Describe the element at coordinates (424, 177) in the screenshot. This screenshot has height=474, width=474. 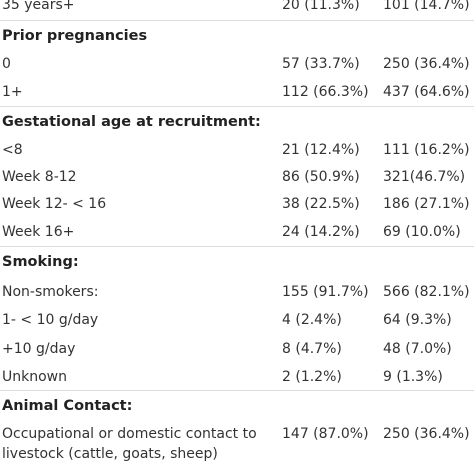
I see `cell-value: 321(46.7%)` at that location.